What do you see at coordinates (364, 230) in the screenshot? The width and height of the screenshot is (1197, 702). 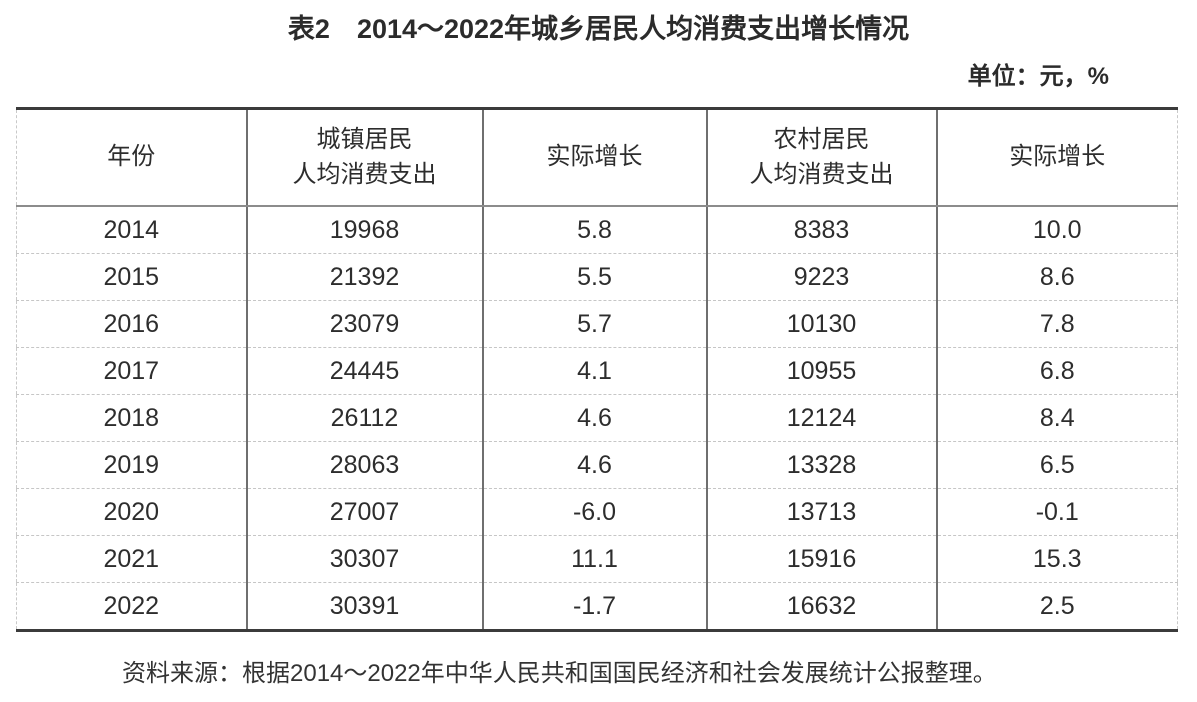 I see `cell-urban-expenditure: 19968` at bounding box center [364, 230].